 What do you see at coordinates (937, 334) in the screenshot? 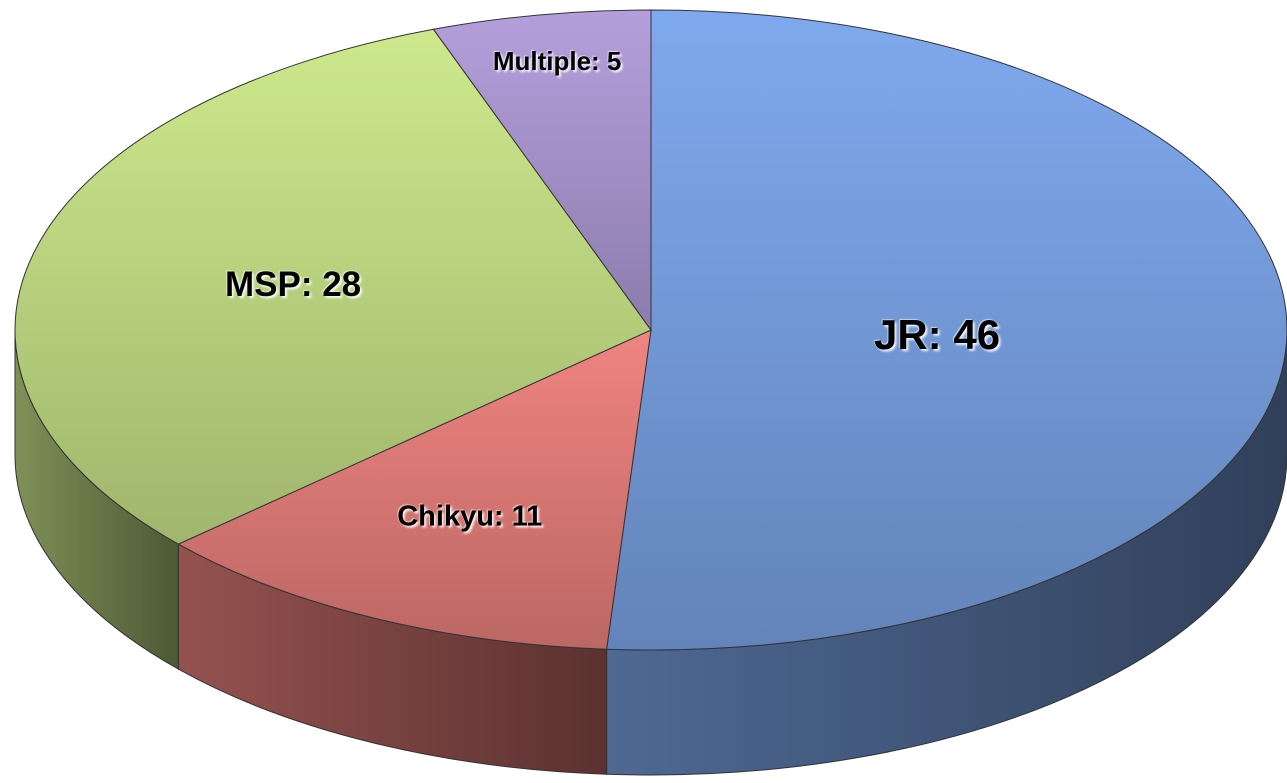
I see `data-label: JR: 46` at bounding box center [937, 334].